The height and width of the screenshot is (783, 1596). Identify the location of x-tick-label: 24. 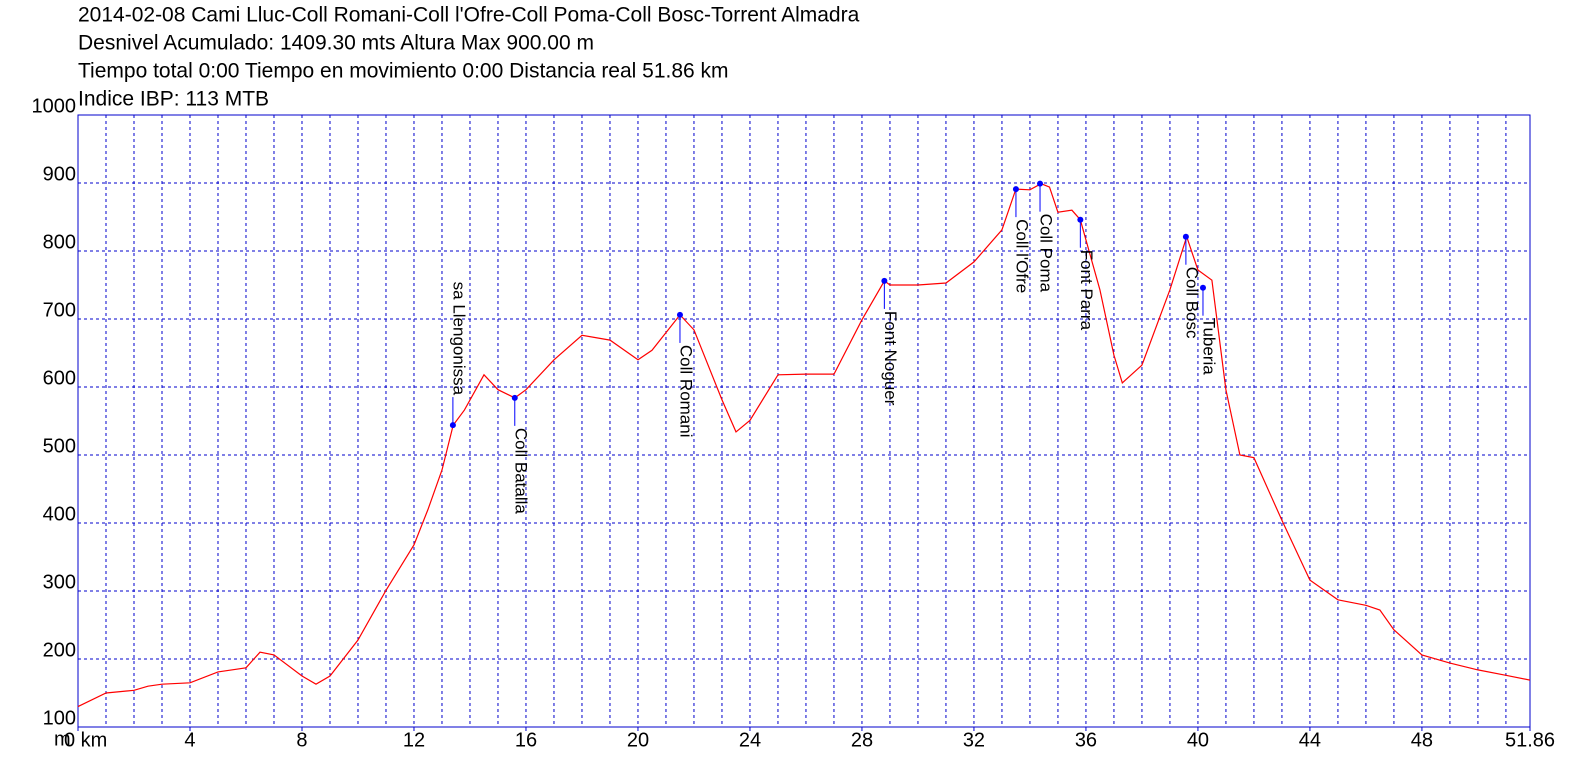
(750, 740).